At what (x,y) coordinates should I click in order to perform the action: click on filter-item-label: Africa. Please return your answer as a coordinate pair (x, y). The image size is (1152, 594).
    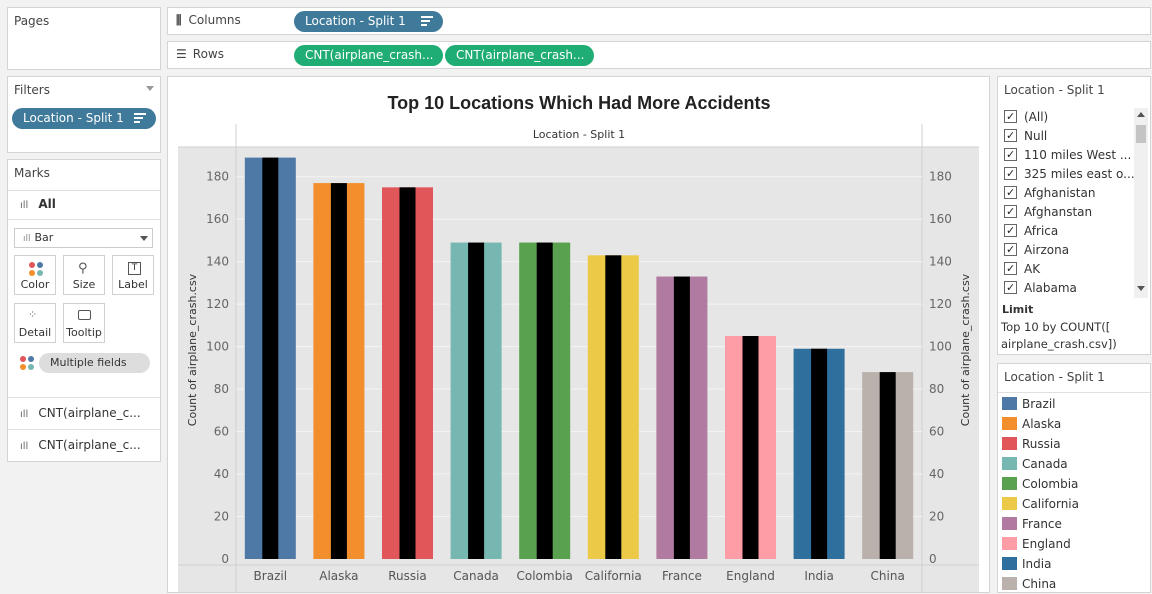
    Looking at the image, I should click on (1041, 231).